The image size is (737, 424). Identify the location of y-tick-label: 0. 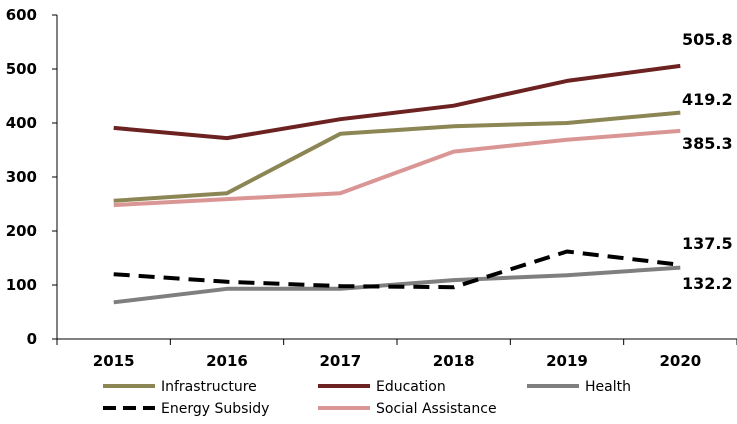
(32, 339).